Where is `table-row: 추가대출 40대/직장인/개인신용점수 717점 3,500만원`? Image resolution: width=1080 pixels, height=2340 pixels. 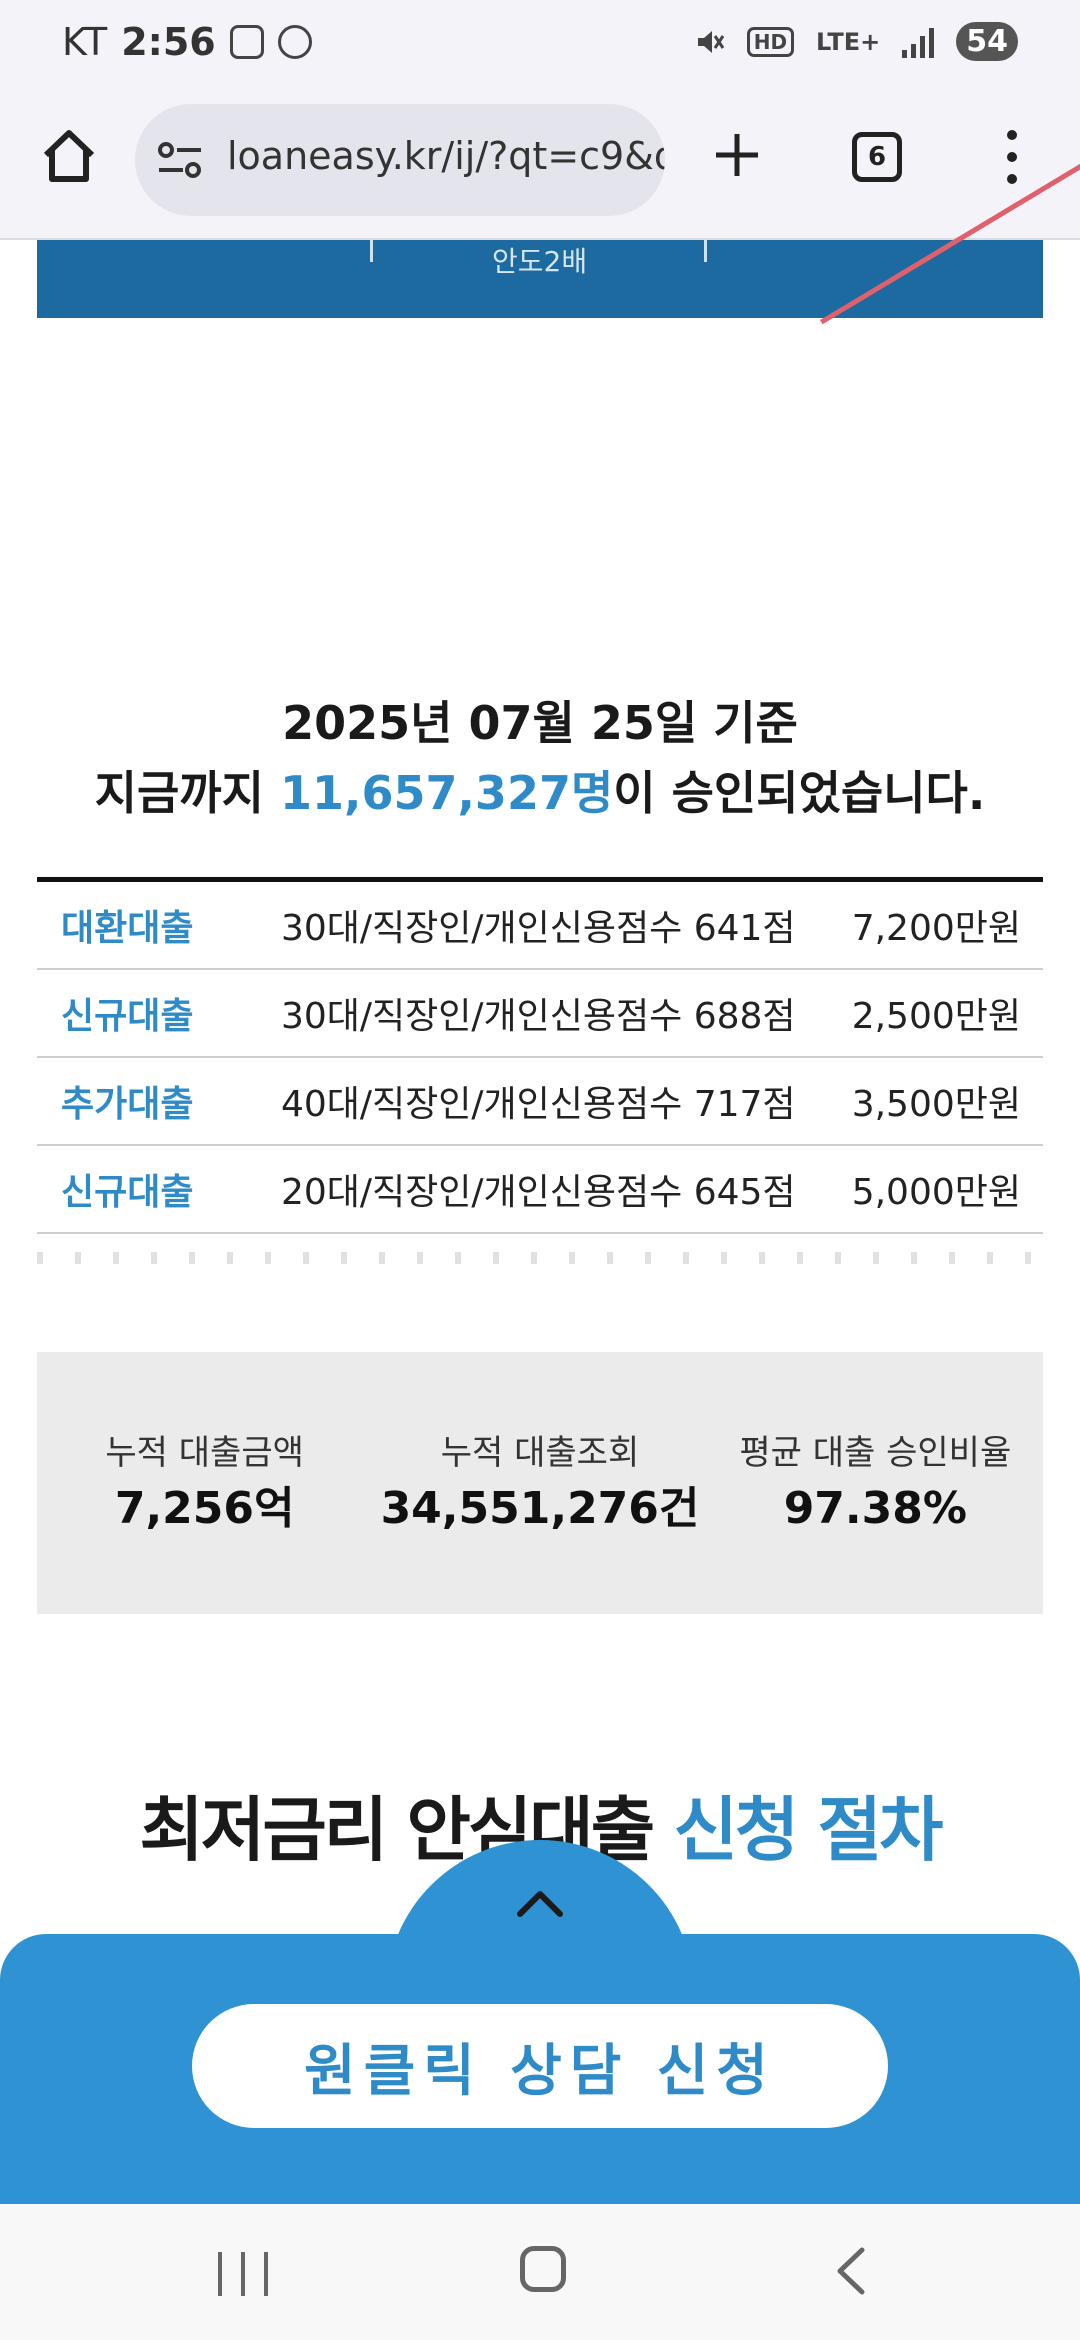
table-row: 추가대출 40대/직장인/개인신용점수 717점 3,500만원 is located at coordinates (540, 1102).